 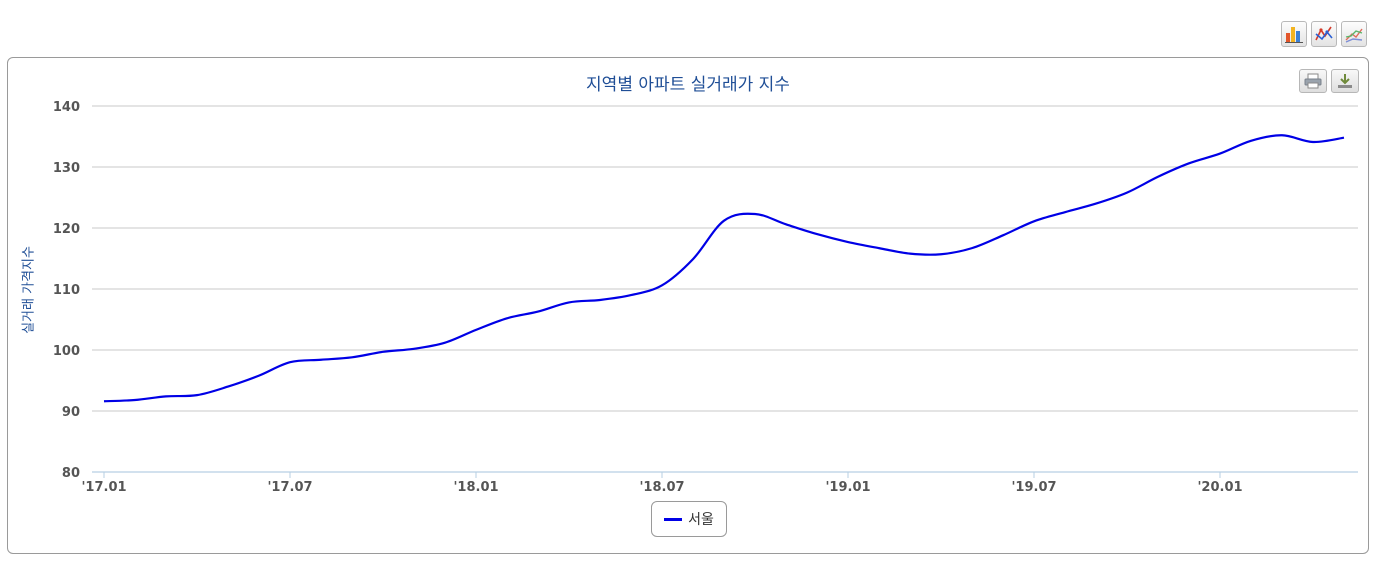 I want to click on chart-type-toolbar, so click(x=1324, y=34).